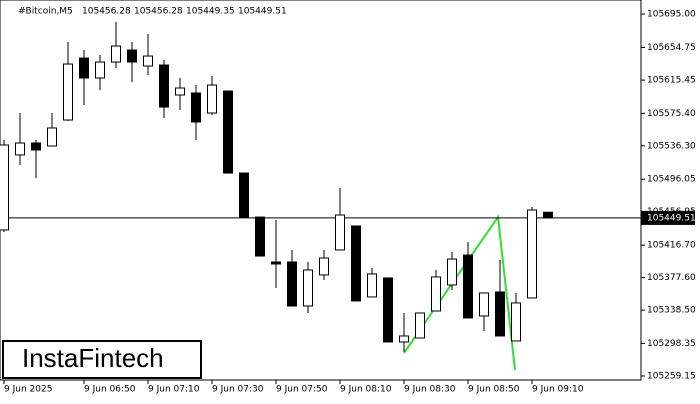 This screenshot has width=700, height=404. I want to click on y-tick-label: 105298.35, so click(671, 344).